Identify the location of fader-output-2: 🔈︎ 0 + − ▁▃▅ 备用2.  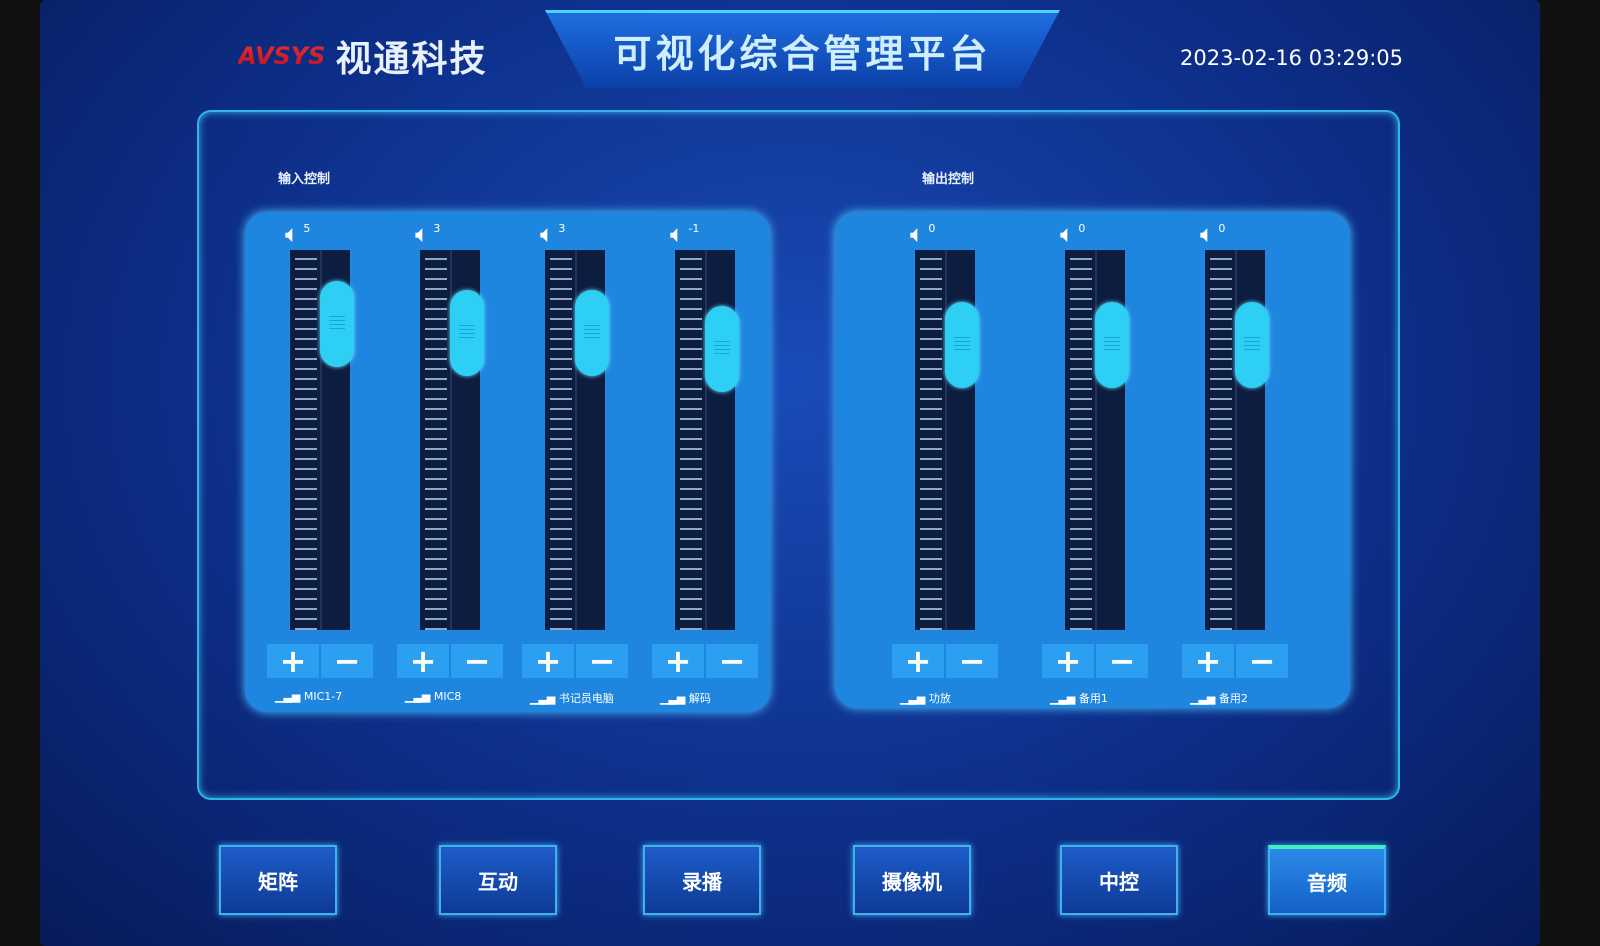
(1235, 458).